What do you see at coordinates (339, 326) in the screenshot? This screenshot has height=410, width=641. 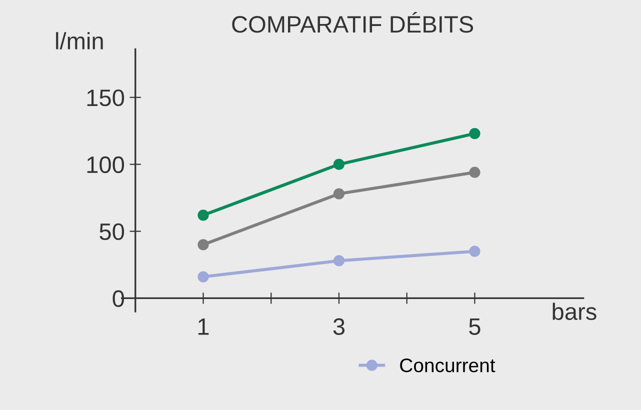 I see `x-tick-label: 3` at bounding box center [339, 326].